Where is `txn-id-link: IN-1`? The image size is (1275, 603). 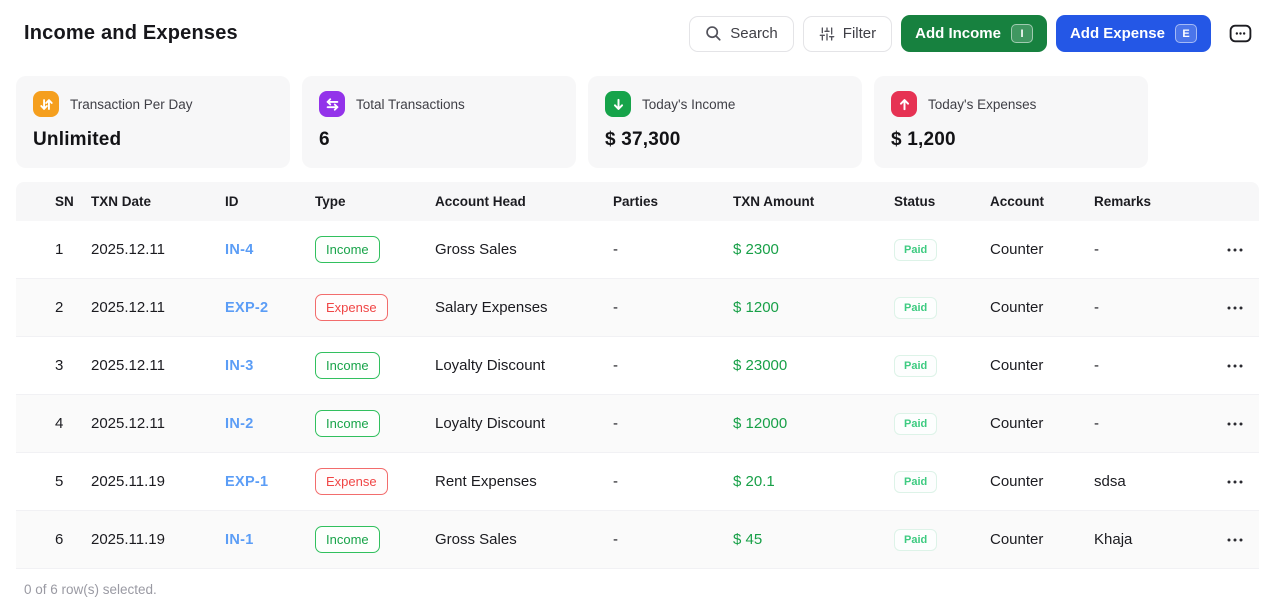 txn-id-link: IN-1 is located at coordinates (239, 540).